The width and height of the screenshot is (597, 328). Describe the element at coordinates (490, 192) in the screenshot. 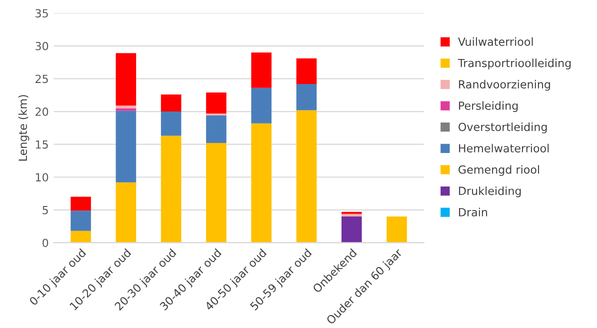

I see `legend-label: Drukleiding` at that location.